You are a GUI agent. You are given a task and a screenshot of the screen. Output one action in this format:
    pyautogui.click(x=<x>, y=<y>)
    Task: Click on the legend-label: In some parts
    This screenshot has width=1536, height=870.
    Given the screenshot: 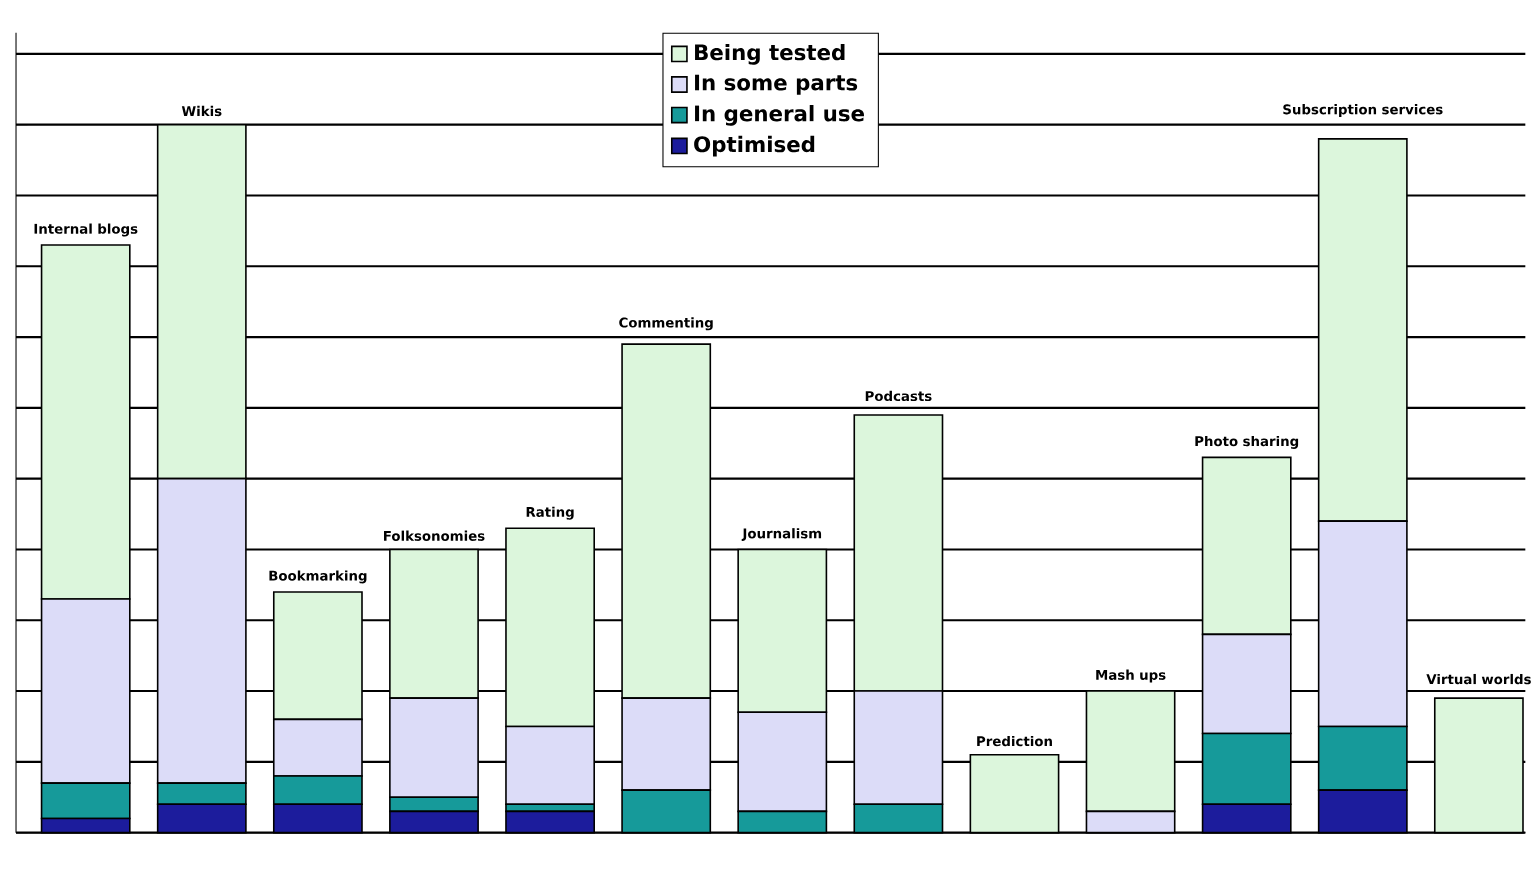 What is the action you would take?
    pyautogui.click(x=776, y=84)
    